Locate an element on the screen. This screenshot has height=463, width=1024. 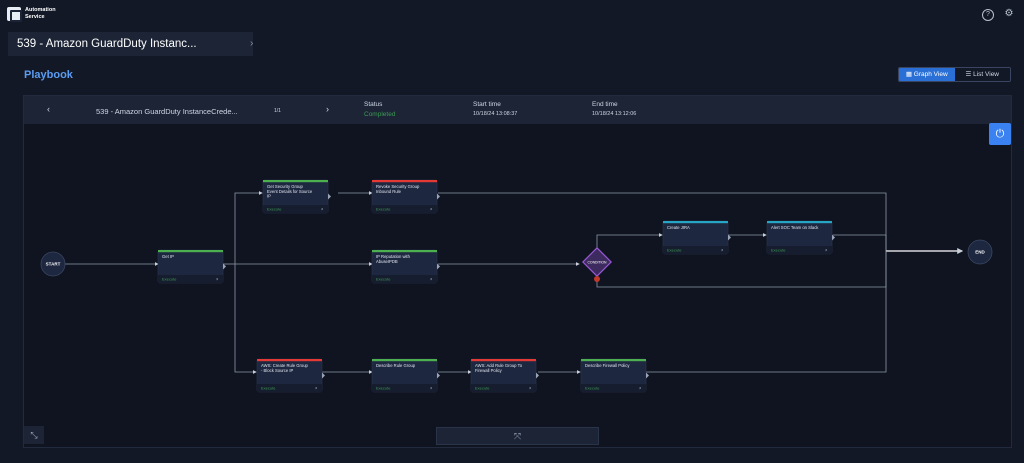
collapse-panel-button: ⤧ is located at coordinates (517, 436).